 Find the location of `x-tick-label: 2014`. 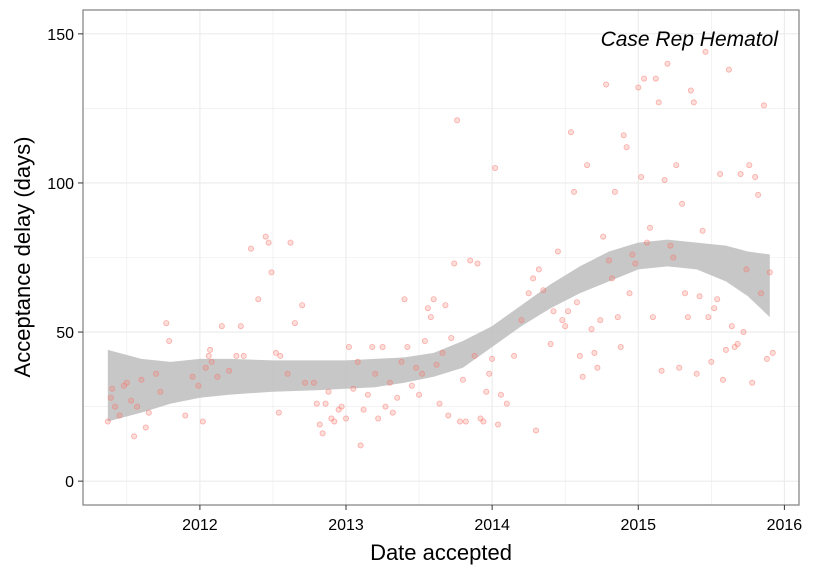

x-tick-label: 2014 is located at coordinates (492, 525).